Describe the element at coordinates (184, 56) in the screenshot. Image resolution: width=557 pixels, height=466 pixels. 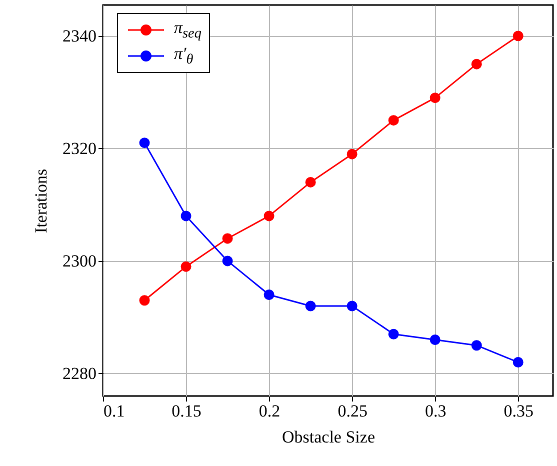
I see `legend-label: π′$_{θ}$` at that location.